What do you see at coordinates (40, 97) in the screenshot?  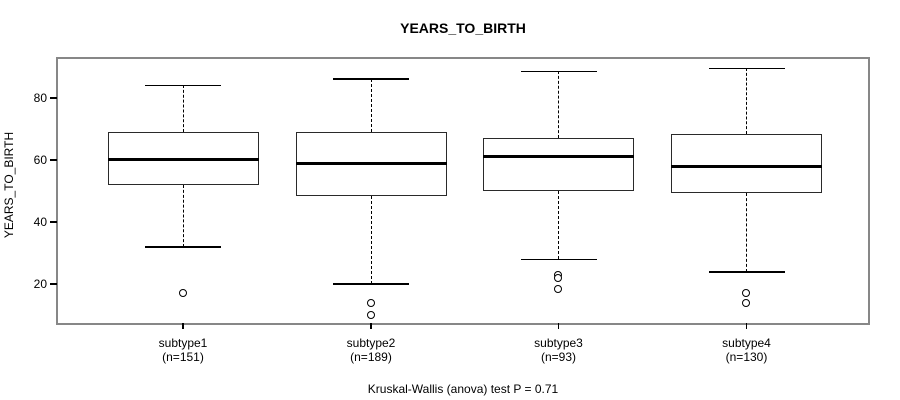 I see `y-axis-tick-label: 80` at bounding box center [40, 97].